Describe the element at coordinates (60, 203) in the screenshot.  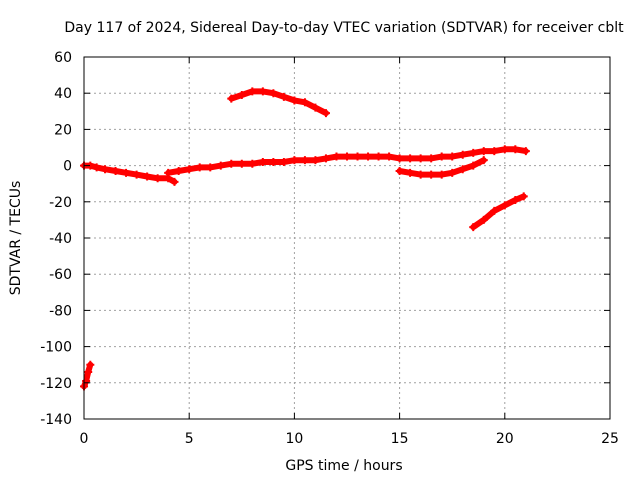
I see `y-tick-label: -20` at that location.